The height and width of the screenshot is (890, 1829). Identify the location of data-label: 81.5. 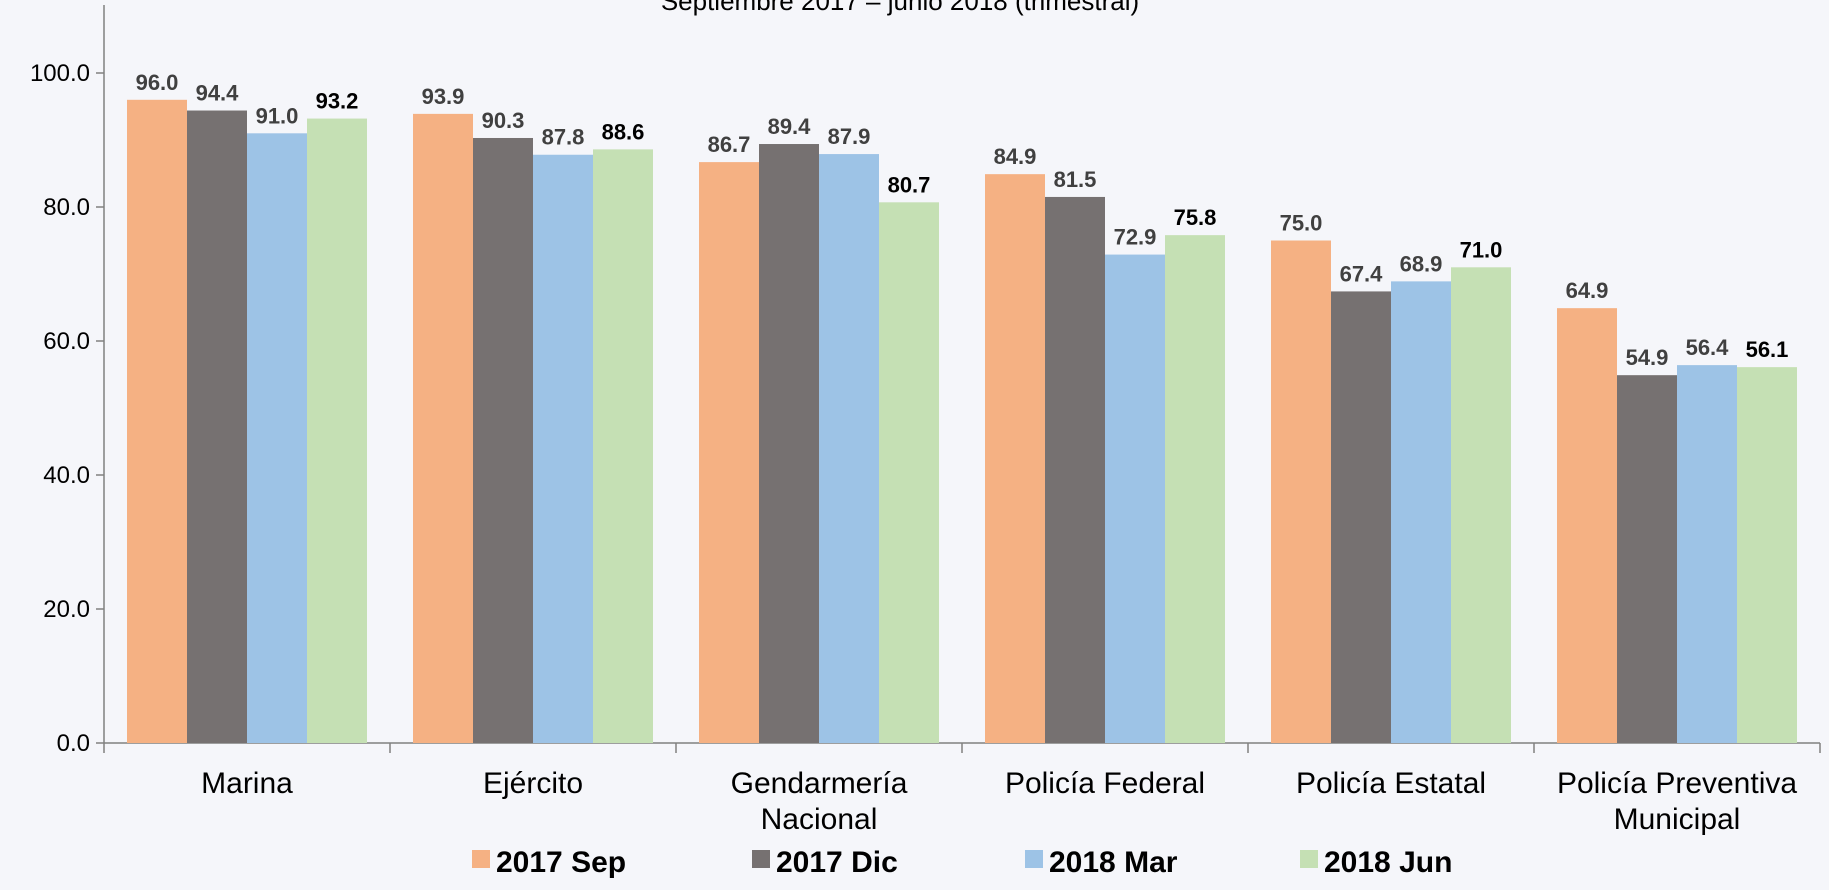
(1075, 179).